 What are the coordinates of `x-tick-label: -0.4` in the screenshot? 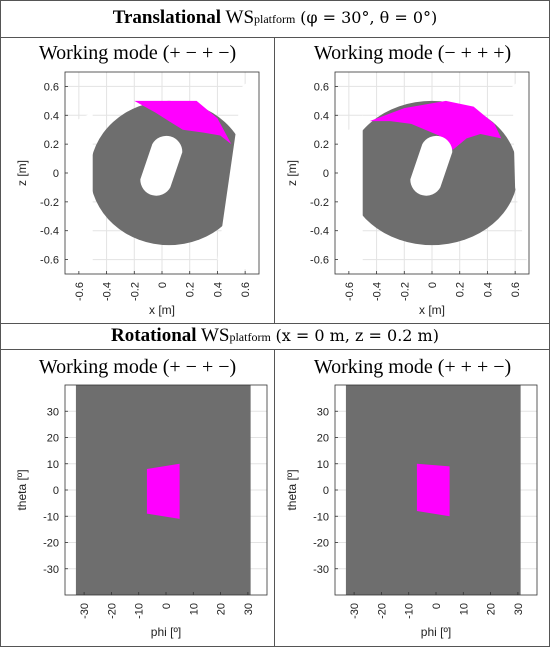 It's located at (108, 291).